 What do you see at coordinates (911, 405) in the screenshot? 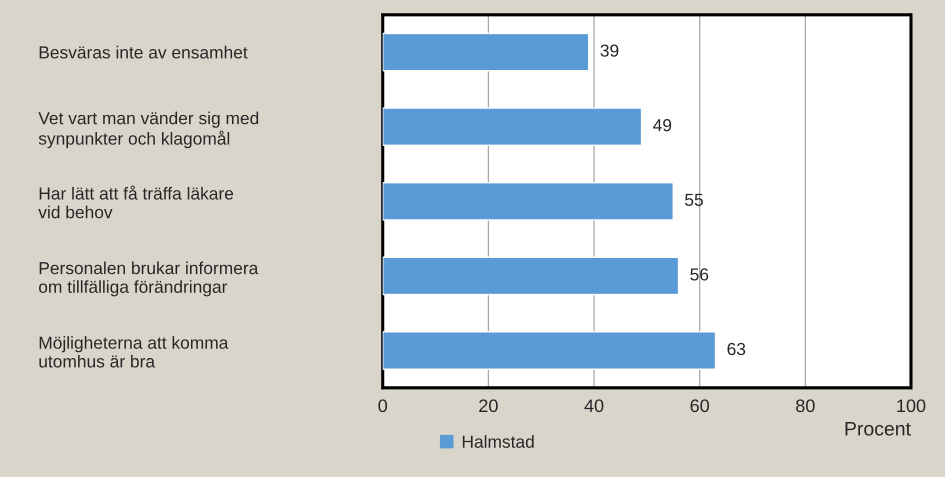
I see `x-tick-label: 100` at bounding box center [911, 405].